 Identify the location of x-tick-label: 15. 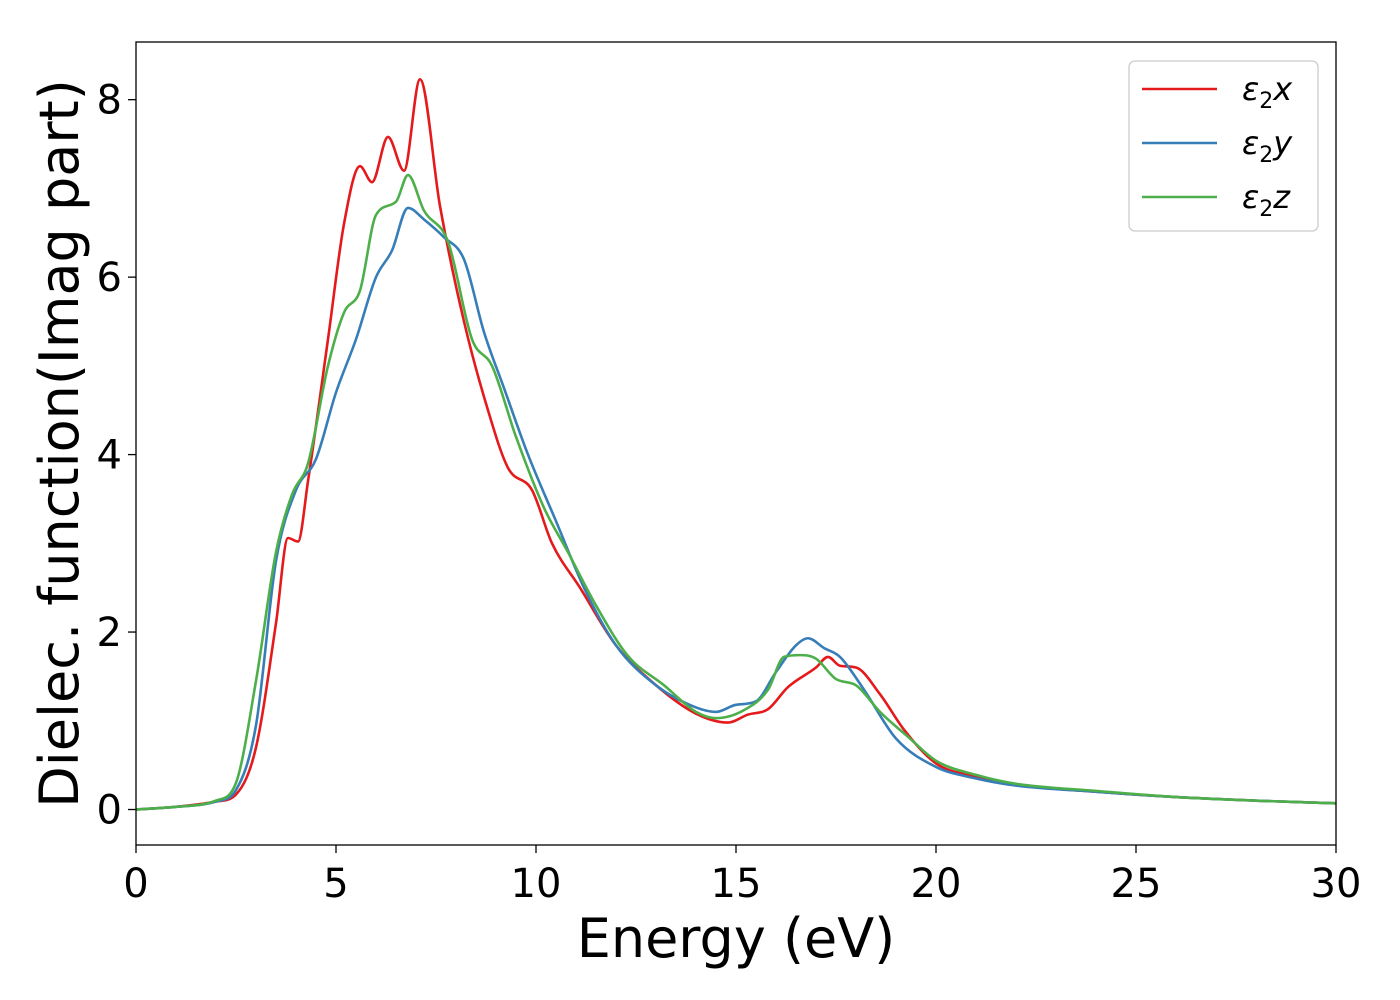
(736, 884).